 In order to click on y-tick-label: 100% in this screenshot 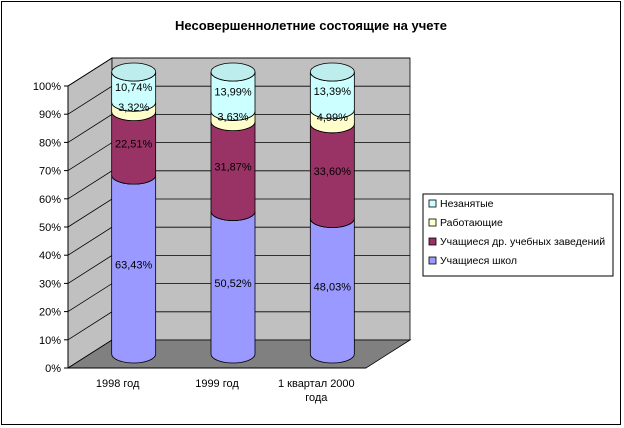, I will do `click(47, 87)`.